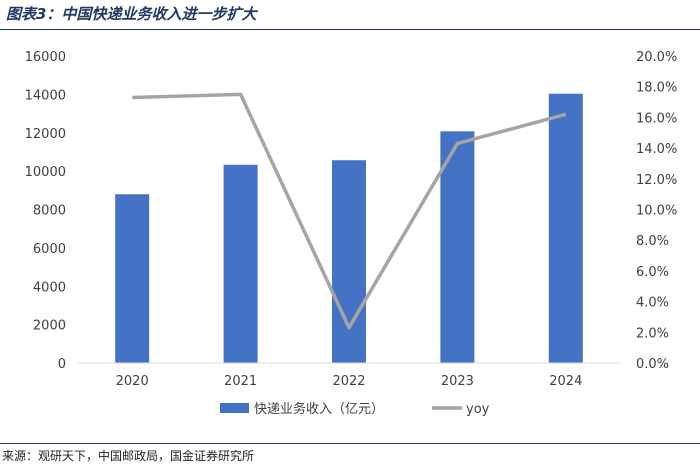 This screenshot has width=700, height=466. Describe the element at coordinates (652, 241) in the screenshot. I see `y-right-tick-label: 8.0%` at that location.